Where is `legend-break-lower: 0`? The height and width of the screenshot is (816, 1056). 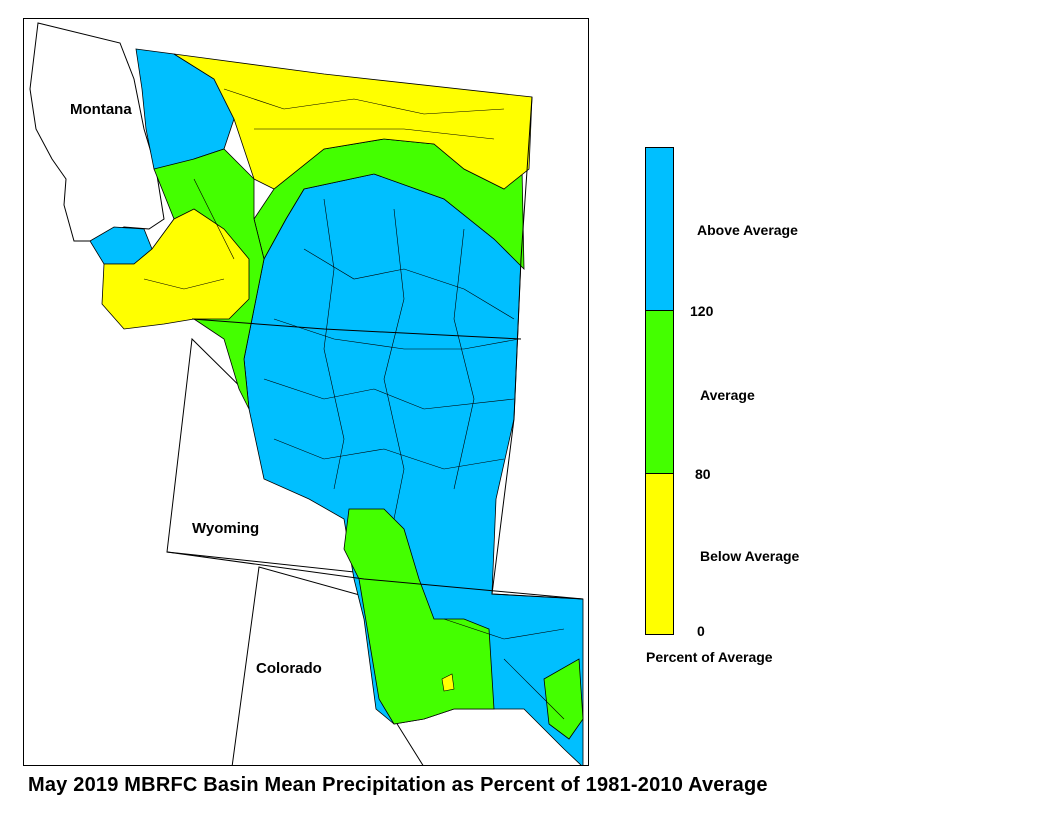 legend-break-lower: 0 is located at coordinates (701, 631).